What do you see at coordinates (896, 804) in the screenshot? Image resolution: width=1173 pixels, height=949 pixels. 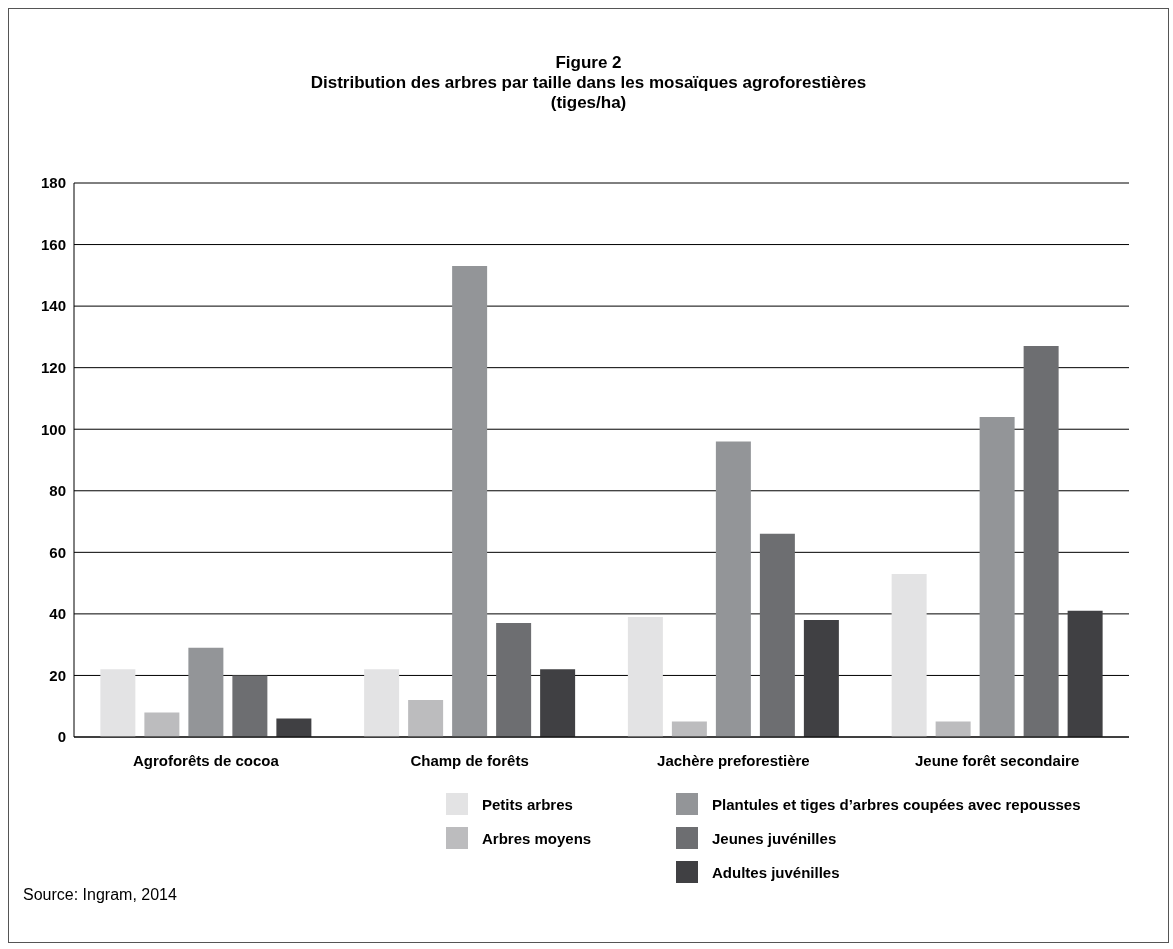 I see `legend-label: Plantules et tiges d’arbres coupées avec repousses` at bounding box center [896, 804].